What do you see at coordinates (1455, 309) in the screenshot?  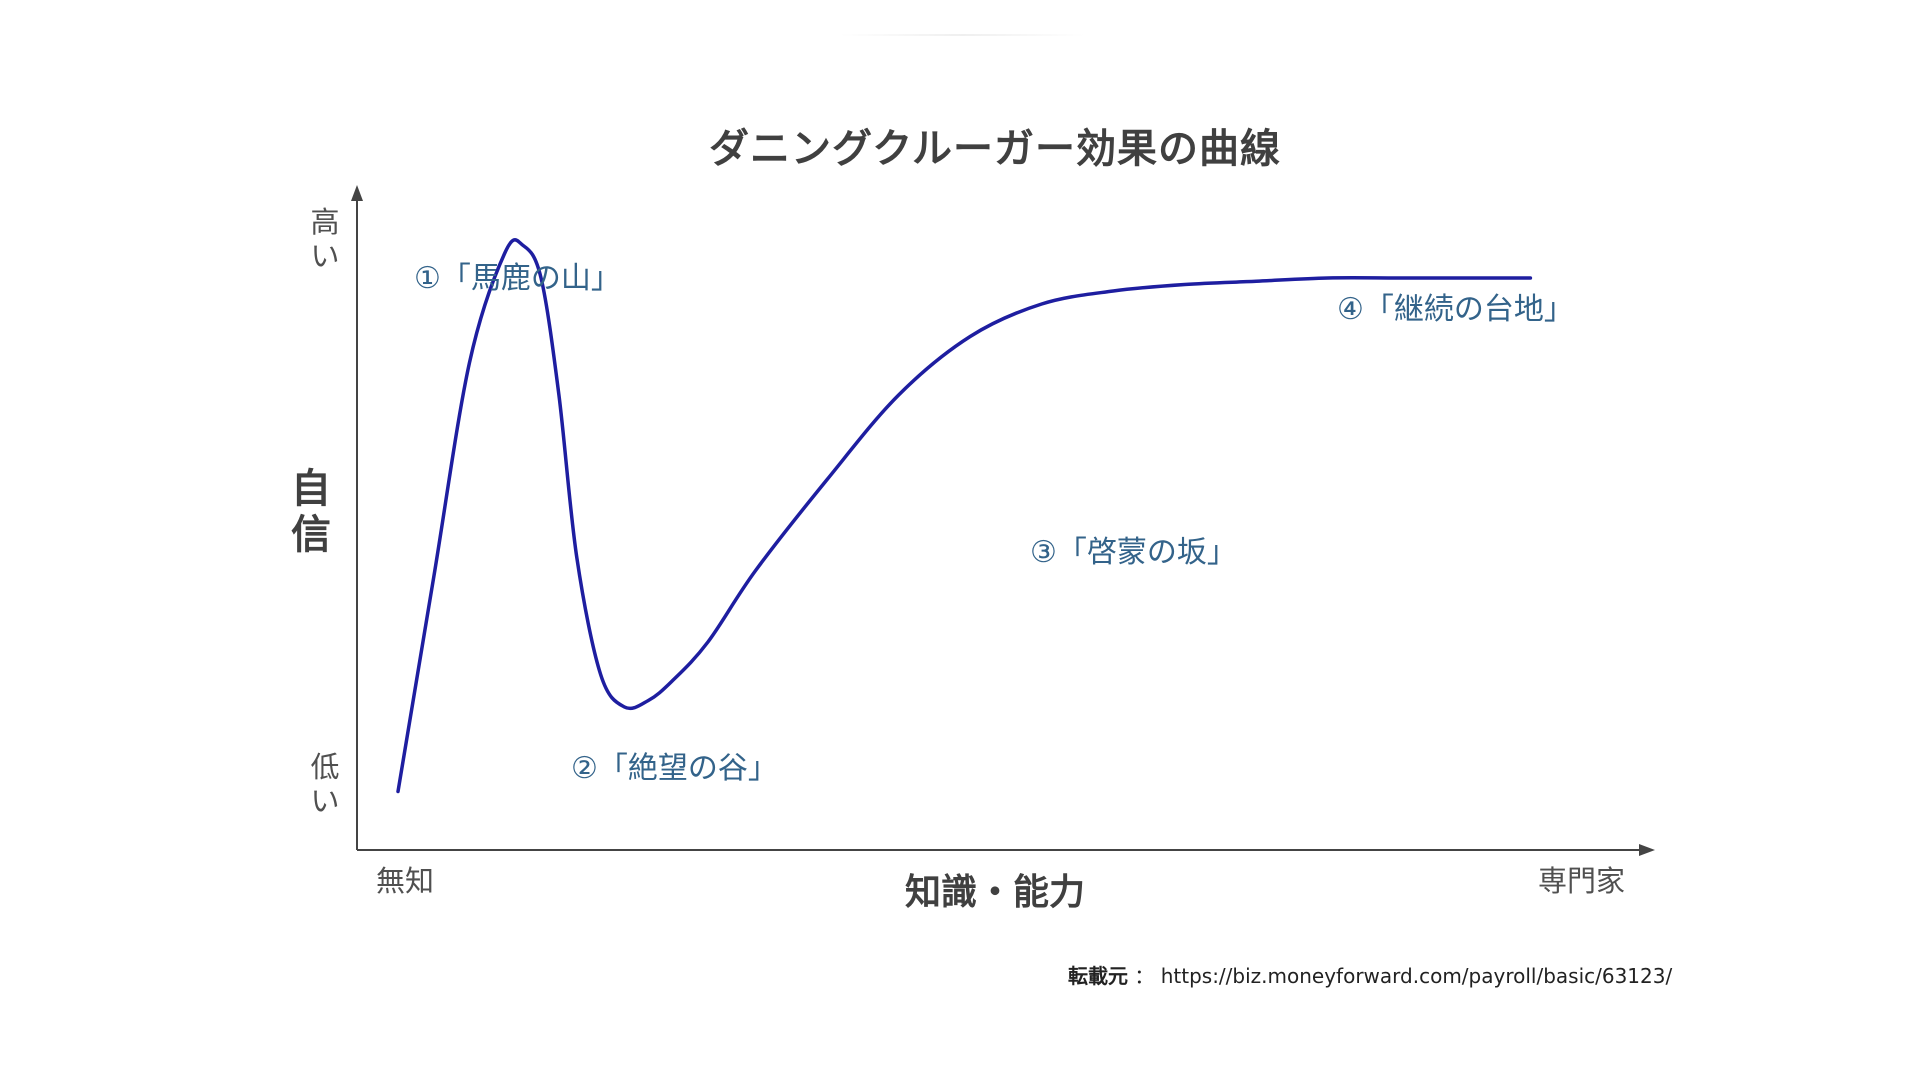 I see `annotation-plateau: ④「継続の台地」` at bounding box center [1455, 309].